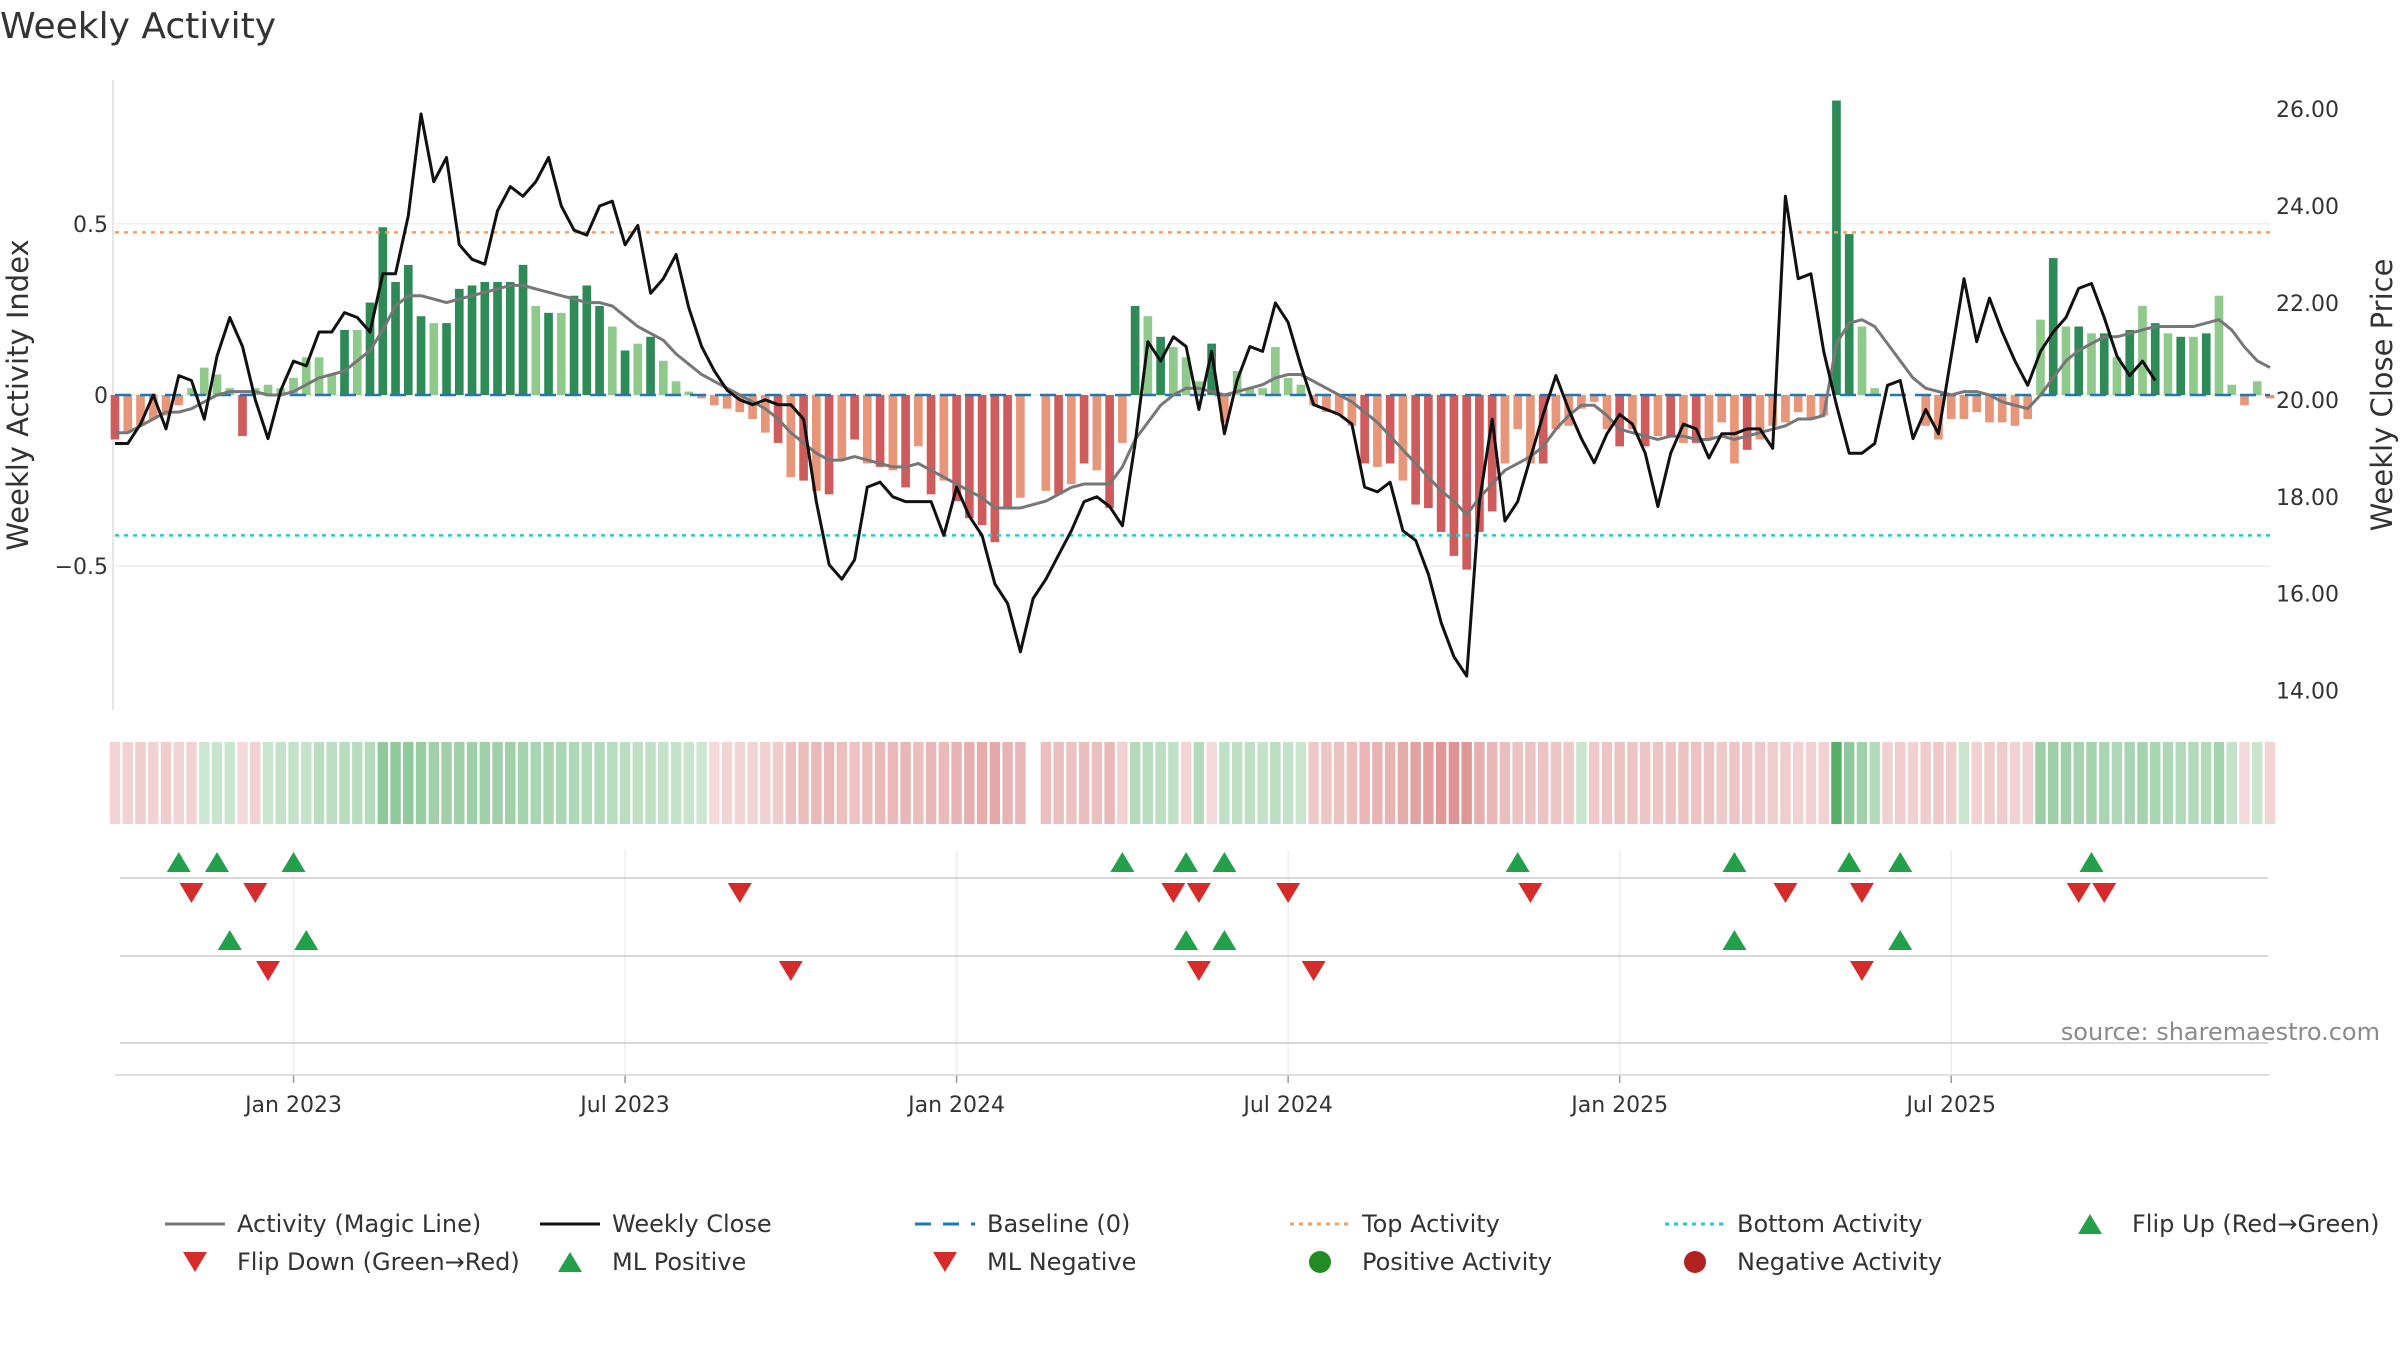 The width and height of the screenshot is (2400, 1350). What do you see at coordinates (351, 1262) in the screenshot?
I see `legend-key: Flip Down (Green→Red)` at bounding box center [351, 1262].